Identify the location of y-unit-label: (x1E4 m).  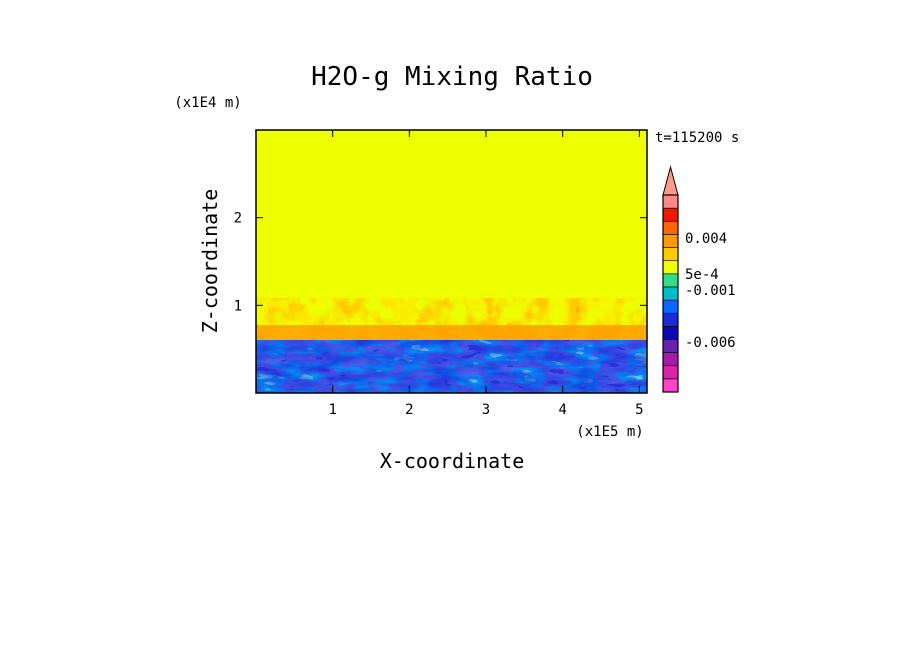
(207, 103).